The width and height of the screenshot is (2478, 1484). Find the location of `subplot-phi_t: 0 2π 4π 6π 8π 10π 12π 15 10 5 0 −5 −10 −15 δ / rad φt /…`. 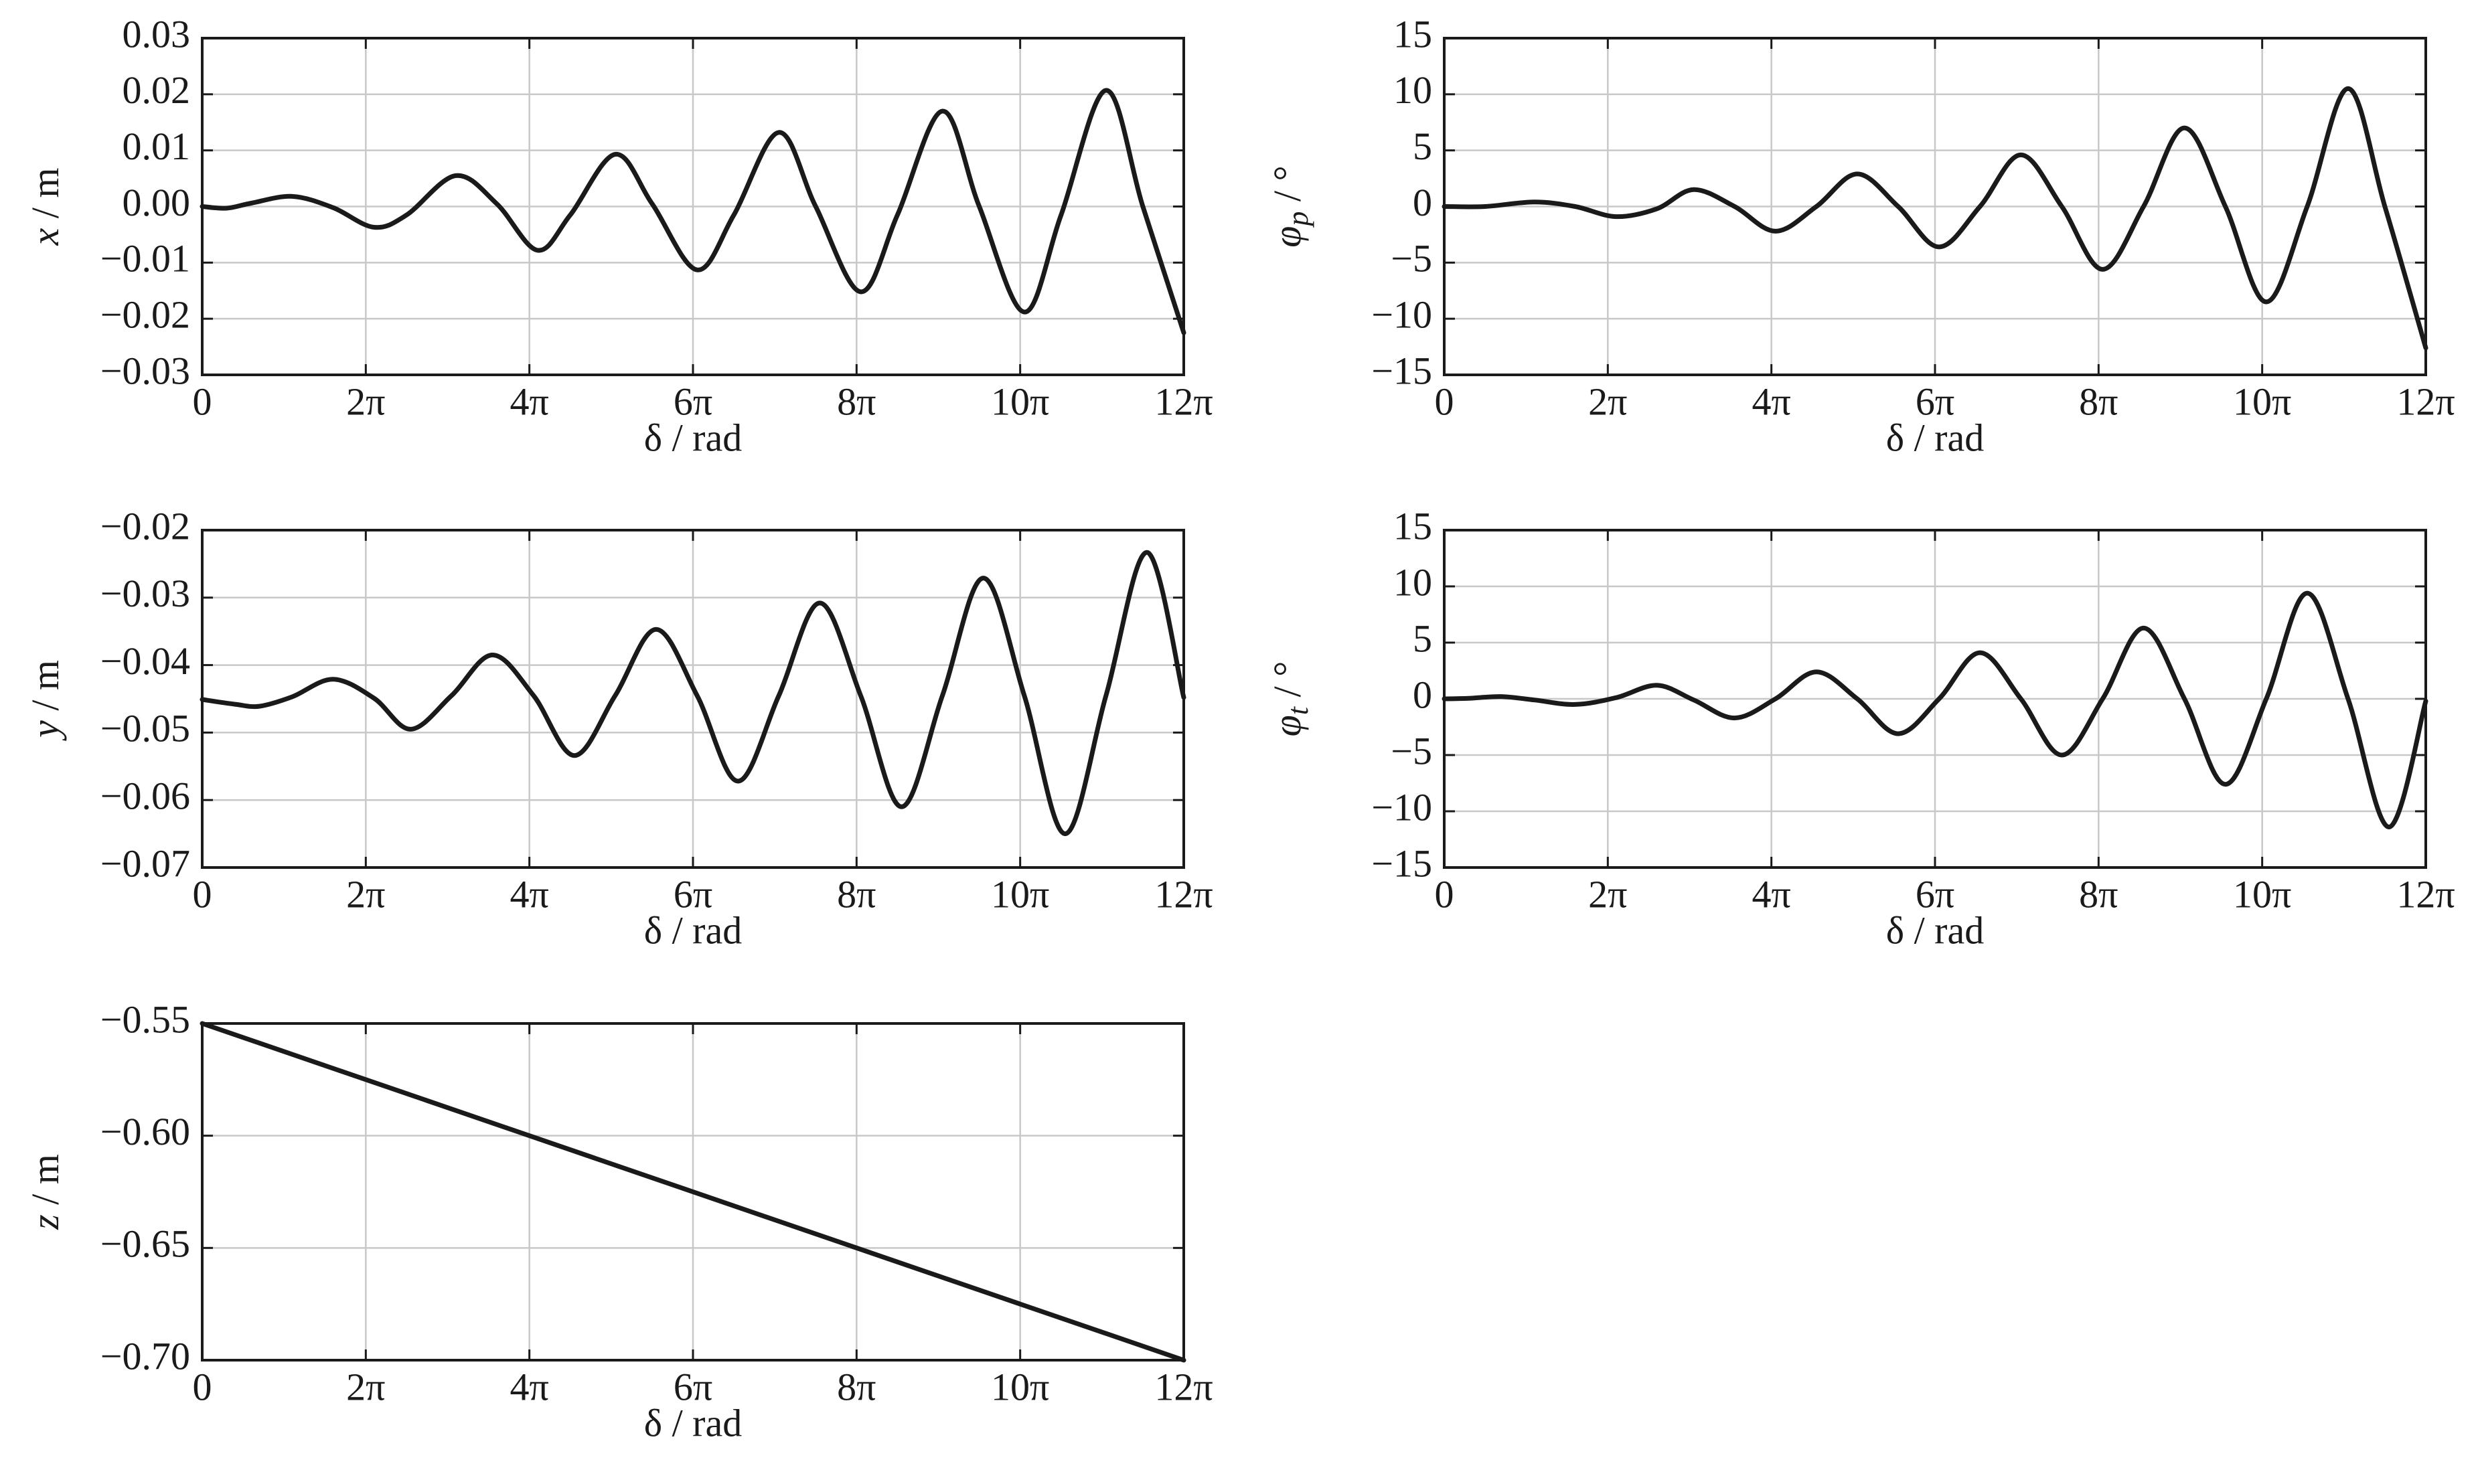

subplot-phi_t: 0 2π 4π 6π 8π 10π 12π 15 10 5 0 −5 −10 −15 δ / rad φt /… is located at coordinates (1860, 728).